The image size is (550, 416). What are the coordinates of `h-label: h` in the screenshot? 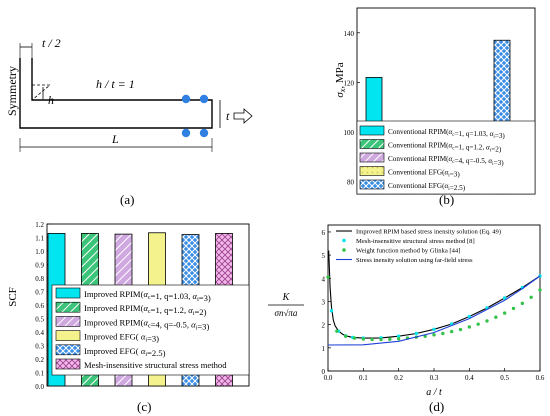 It's located at (51, 100).